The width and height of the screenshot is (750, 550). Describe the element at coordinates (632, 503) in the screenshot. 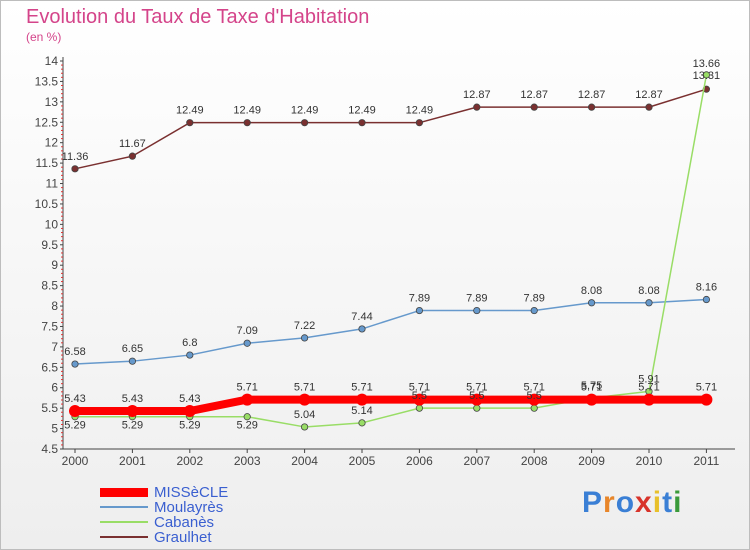

I see `brand-logo: Proxiti` at that location.